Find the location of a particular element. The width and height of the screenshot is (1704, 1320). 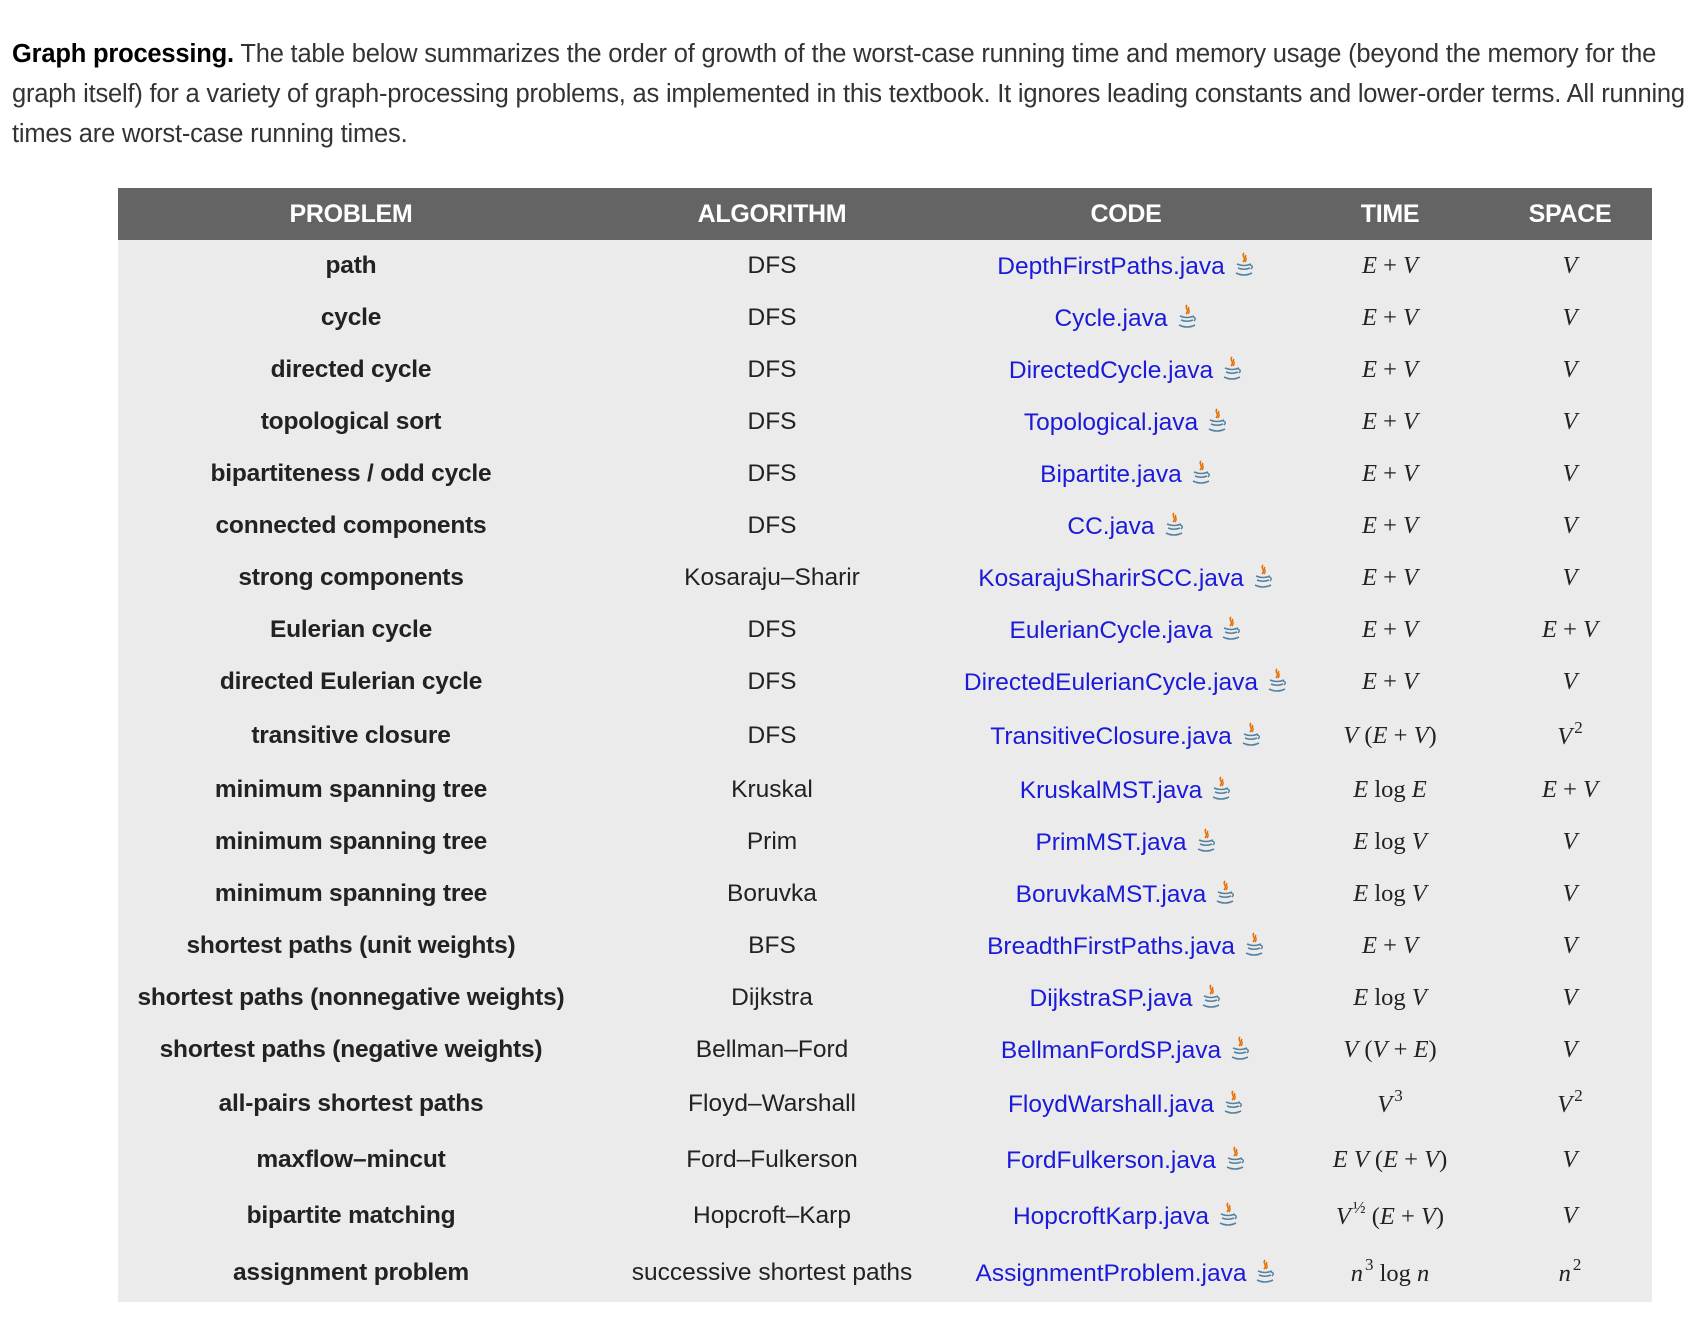

time-cell: E log V is located at coordinates (1390, 893).